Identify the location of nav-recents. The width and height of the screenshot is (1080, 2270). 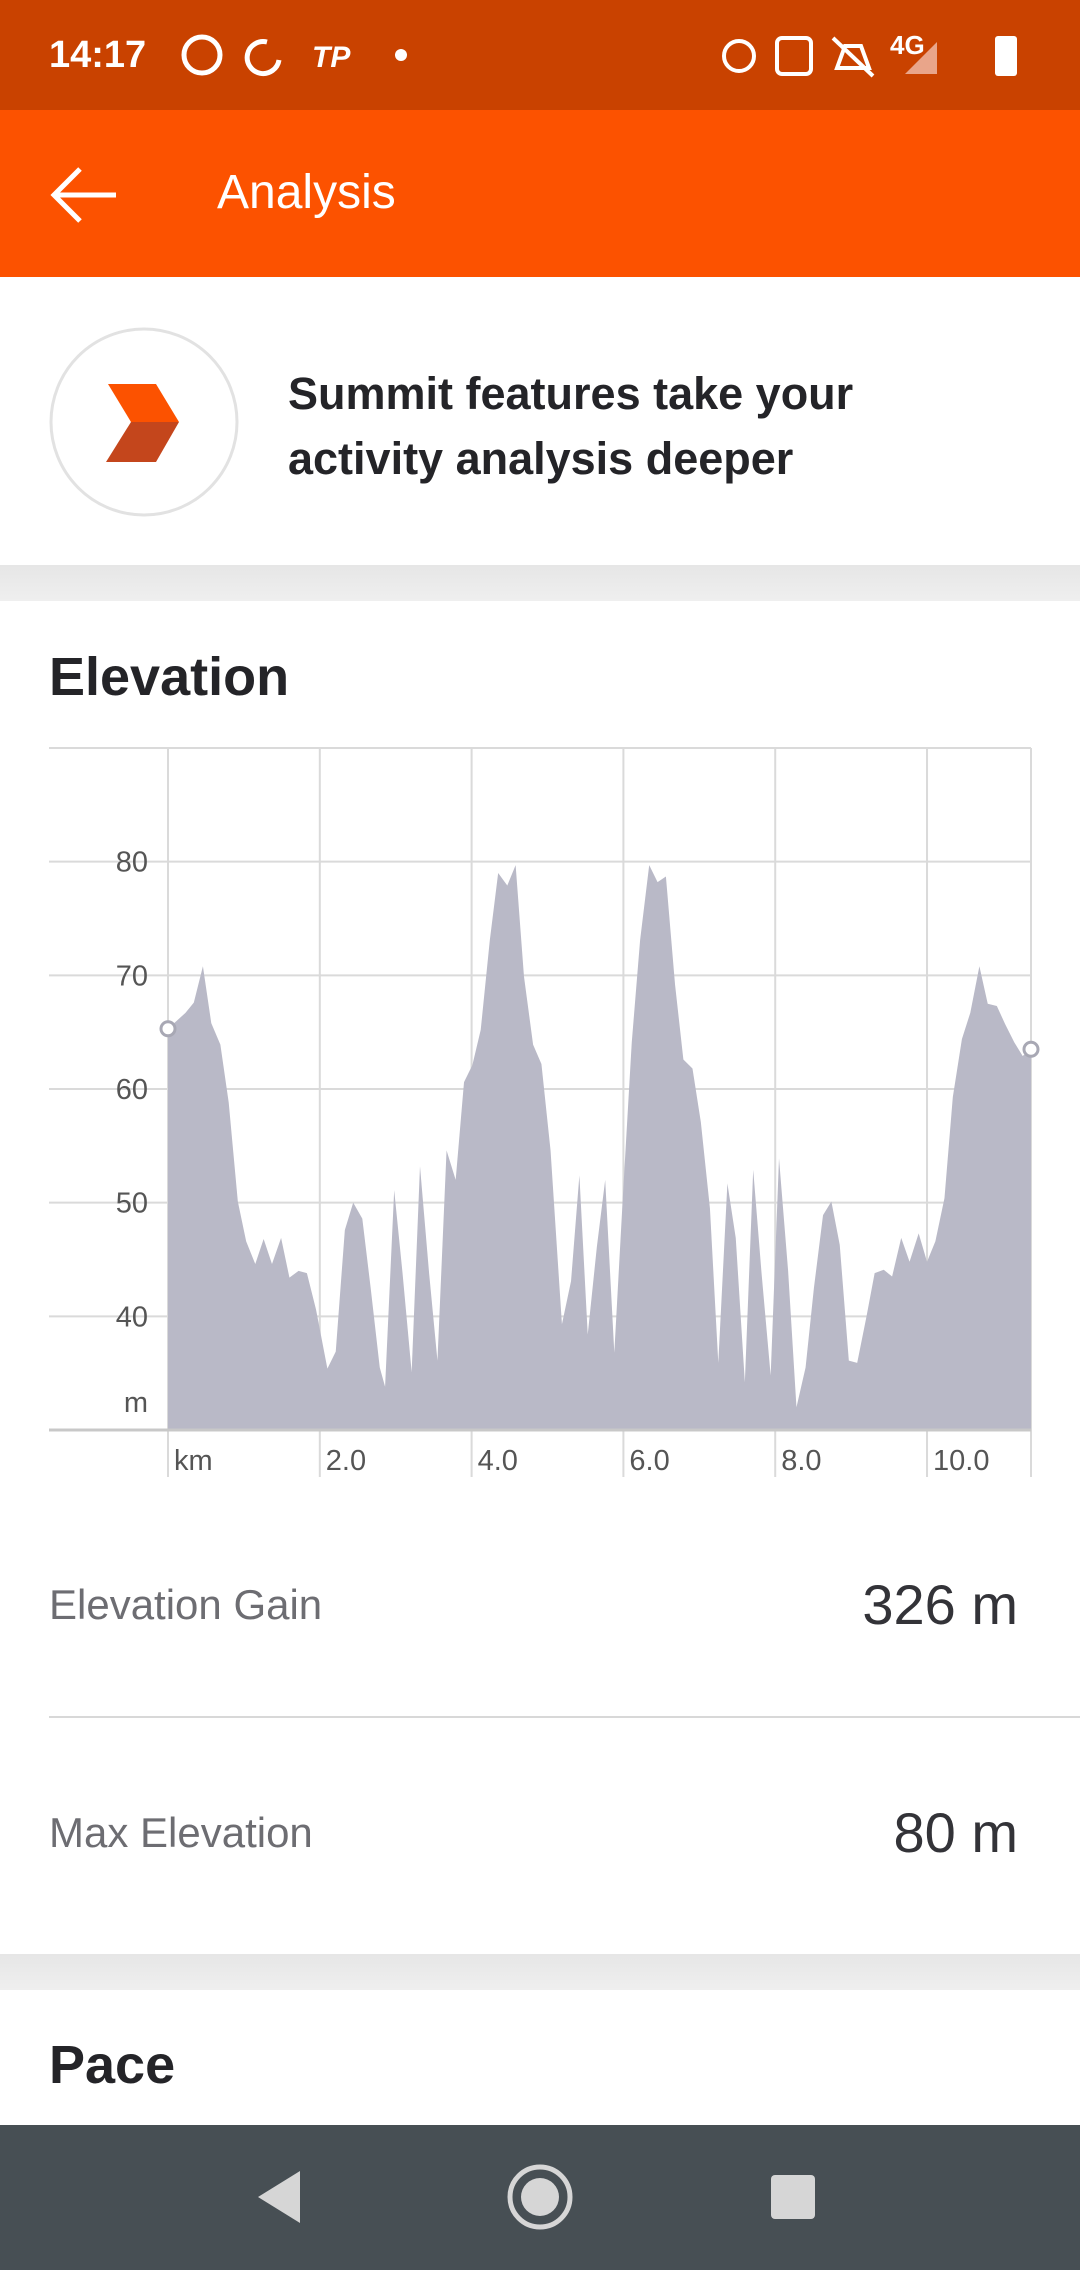
(793, 2197).